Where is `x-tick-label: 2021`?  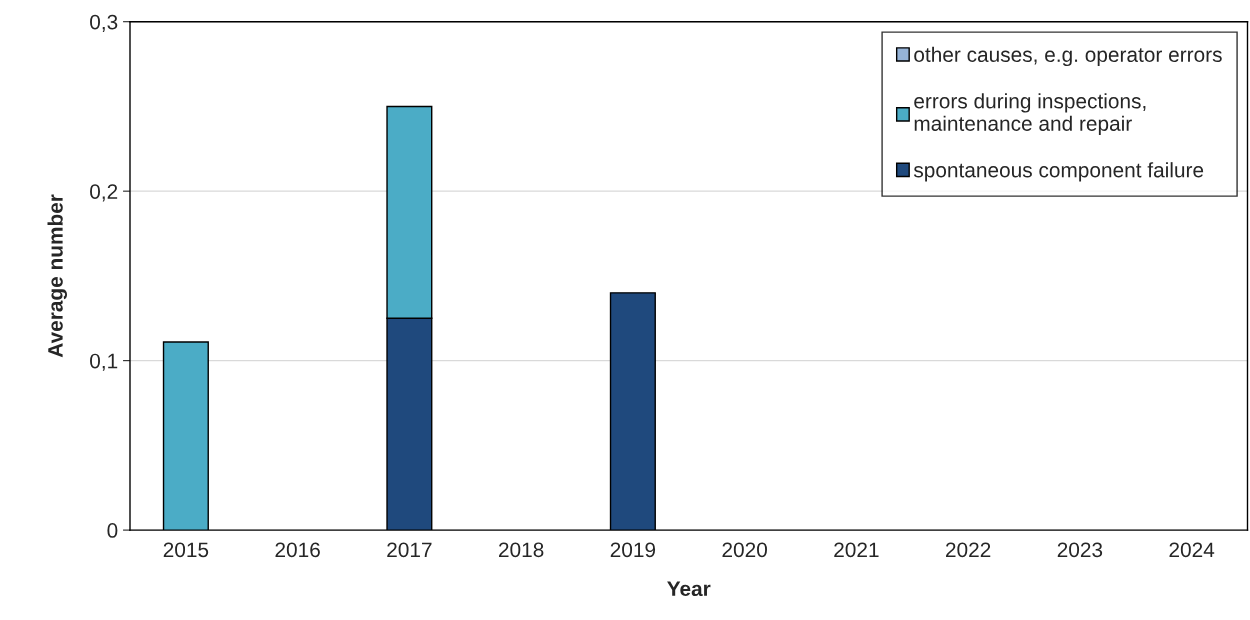
x-tick-label: 2021 is located at coordinates (856, 550).